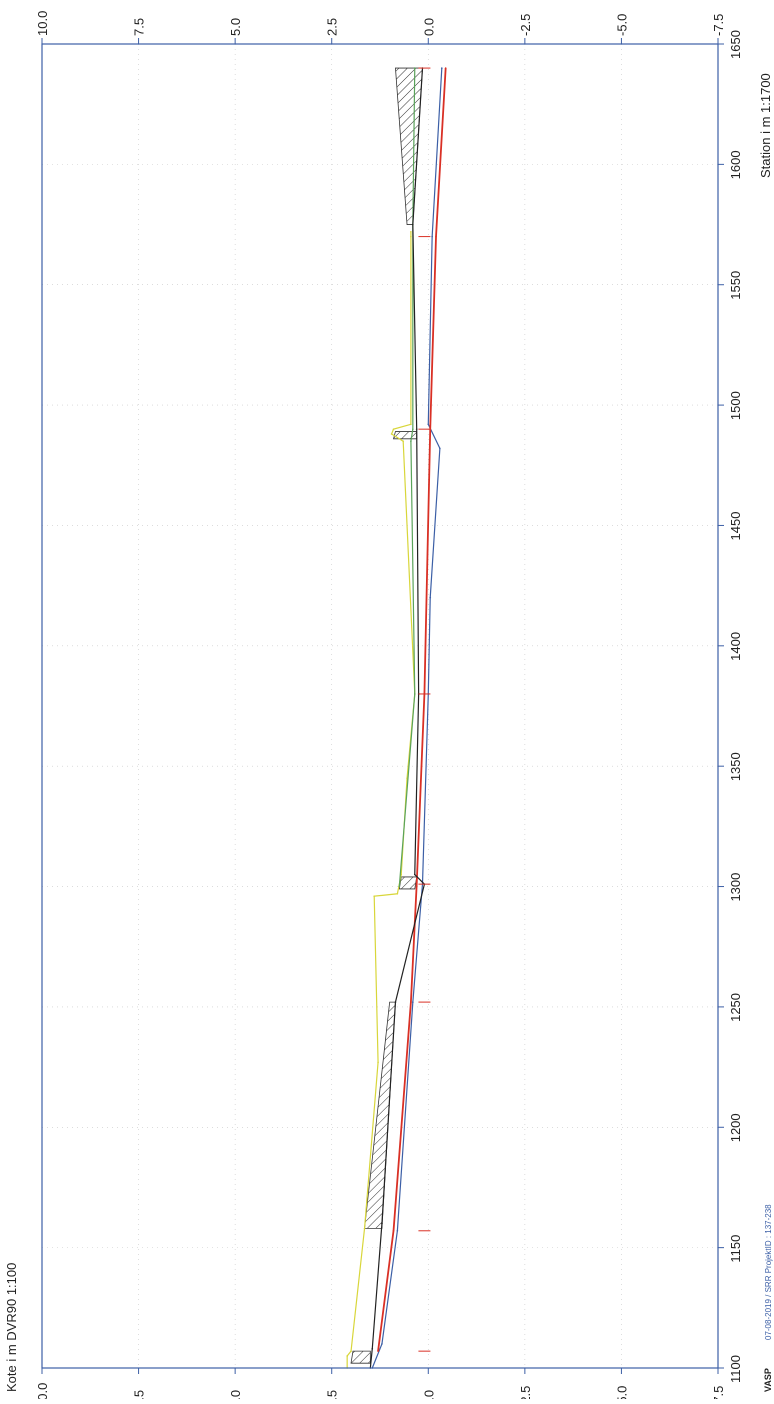 The image size is (774, 1404). Describe the element at coordinates (11, 1327) in the screenshot. I see `y-axis-title: Kote i m DVR90 1:100` at that location.